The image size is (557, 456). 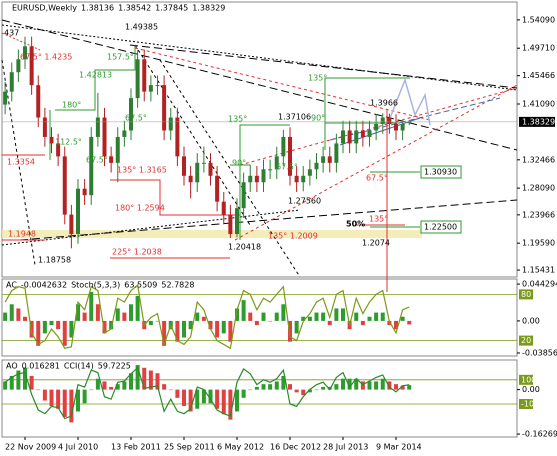 I want to click on indicator-header: CCI(14), so click(x=79, y=366).